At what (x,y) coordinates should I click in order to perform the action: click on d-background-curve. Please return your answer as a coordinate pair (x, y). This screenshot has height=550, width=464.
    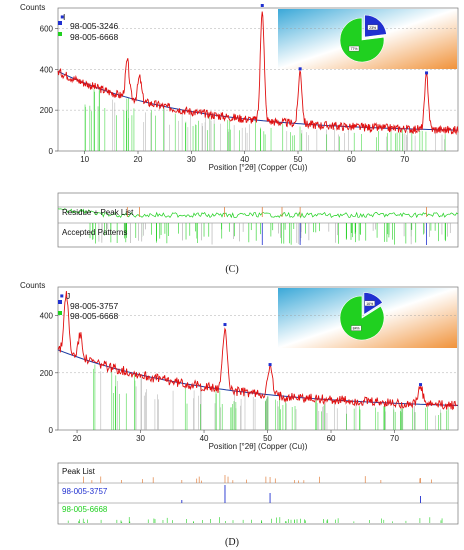
    Looking at the image, I should click on (258, 377).